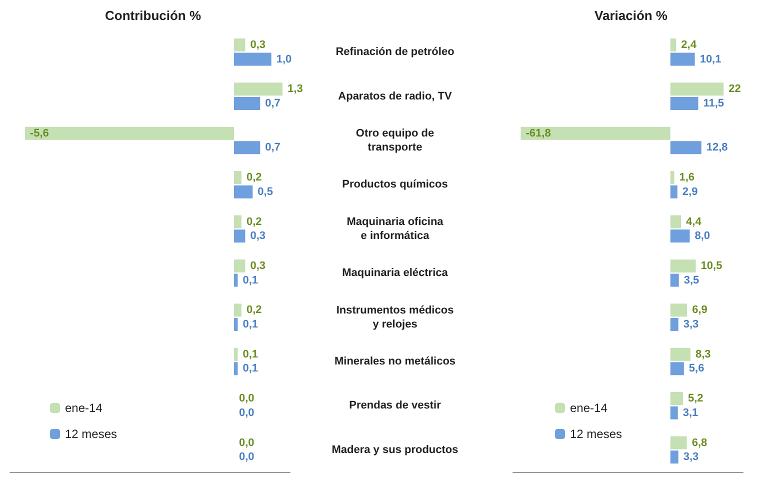 Image resolution: width=757 pixels, height=480 pixels. Describe the element at coordinates (395, 362) in the screenshot. I see `y-tick-label: Minerales no metálicos` at that location.